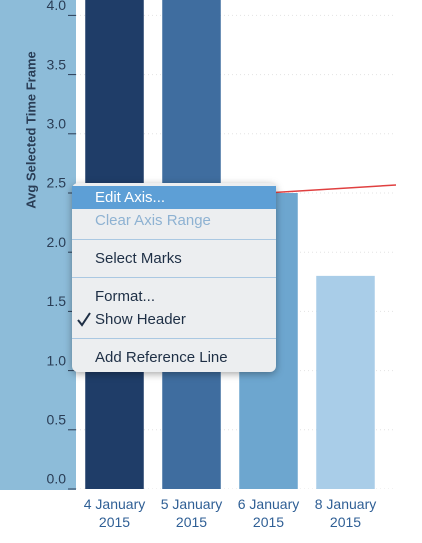 This screenshot has height=543, width=422. What do you see at coordinates (268, 513) in the screenshot?
I see `x-tick-label: 6 January 2015` at bounding box center [268, 513].